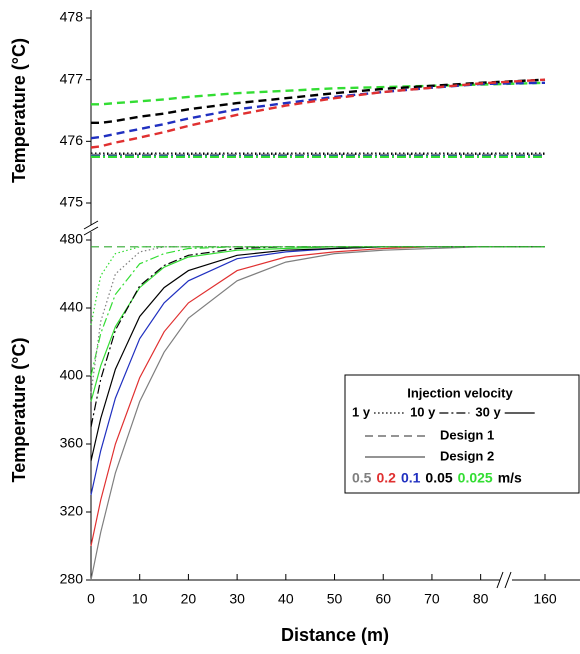 Image resolution: width=580 pixels, height=654 pixels. What do you see at coordinates (438, 478) in the screenshot?
I see `legend-velocity: 0.05` at bounding box center [438, 478].